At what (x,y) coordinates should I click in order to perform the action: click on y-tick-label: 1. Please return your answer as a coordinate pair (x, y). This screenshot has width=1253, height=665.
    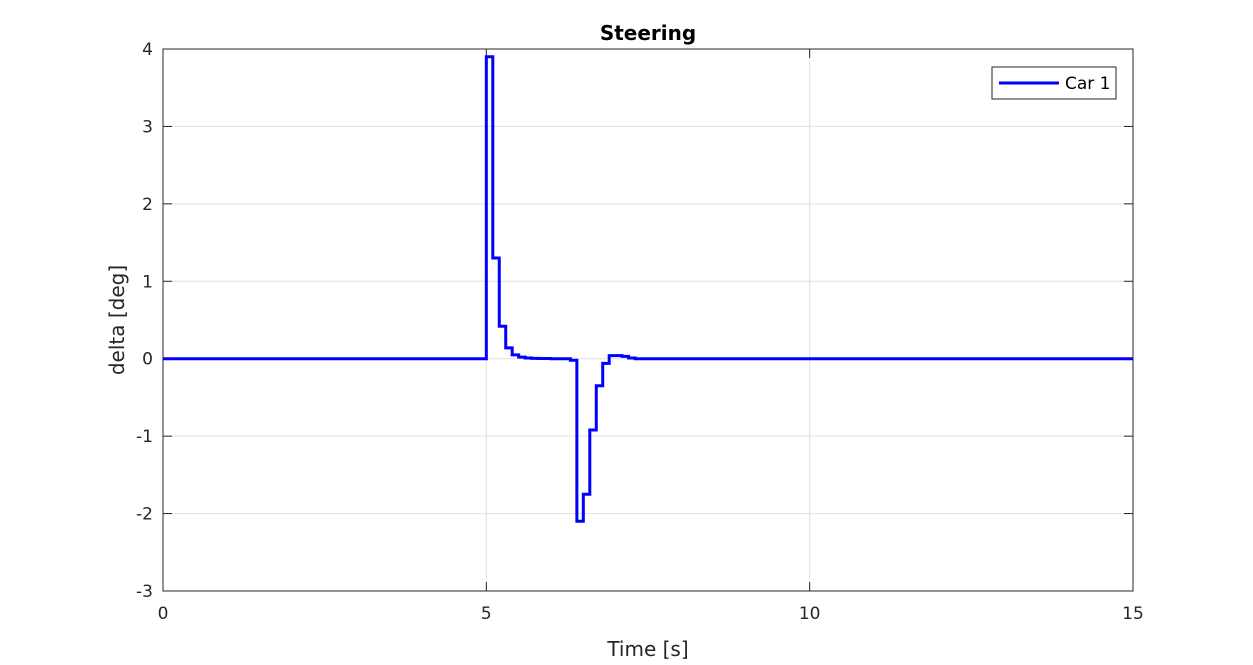
    Looking at the image, I should click on (147, 282).